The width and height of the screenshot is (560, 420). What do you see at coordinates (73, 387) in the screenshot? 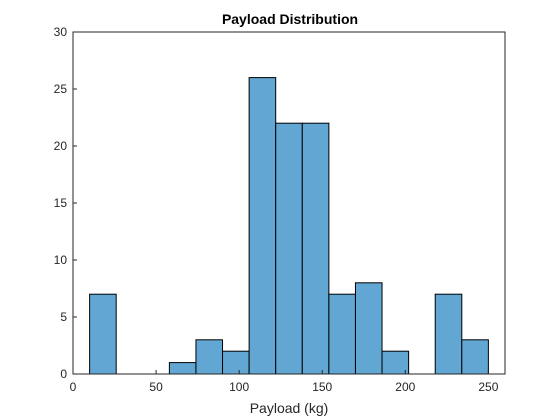
I see `x-tick-label: 0` at bounding box center [73, 387].